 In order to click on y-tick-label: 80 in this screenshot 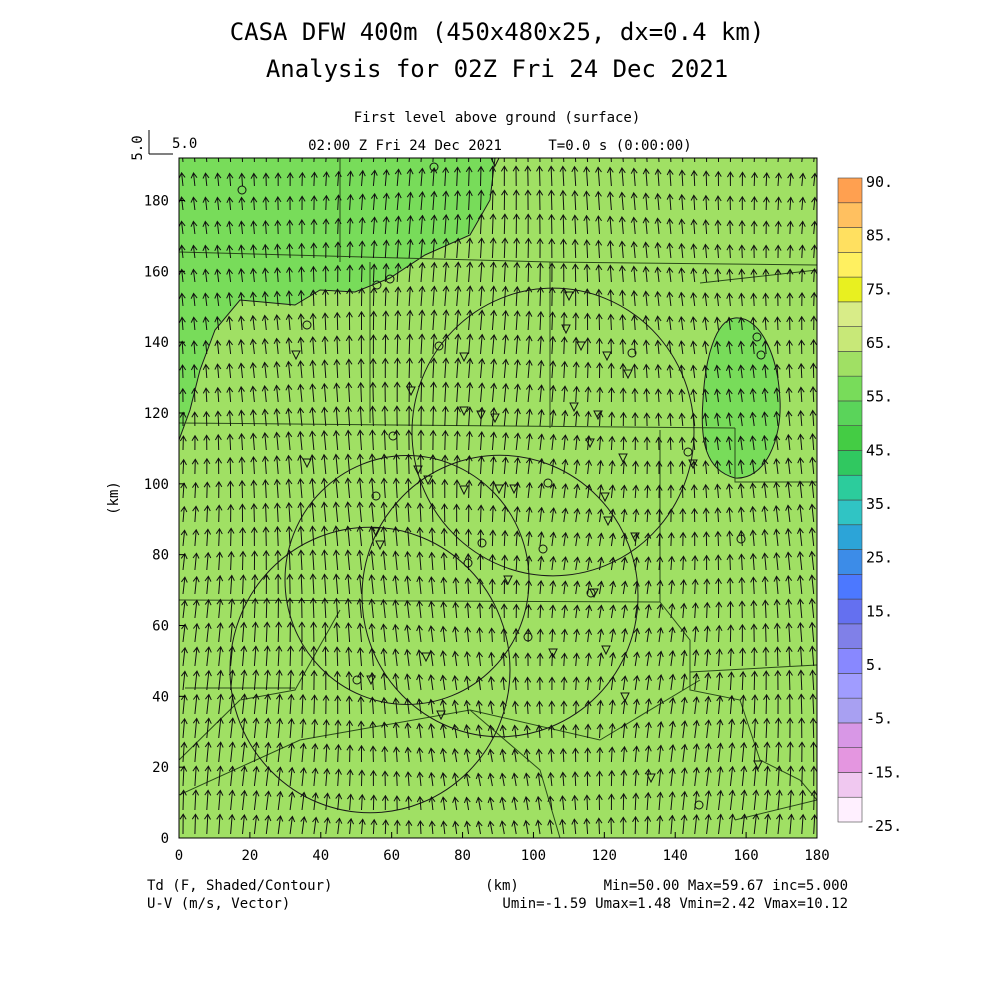, I will do `click(160, 556)`.